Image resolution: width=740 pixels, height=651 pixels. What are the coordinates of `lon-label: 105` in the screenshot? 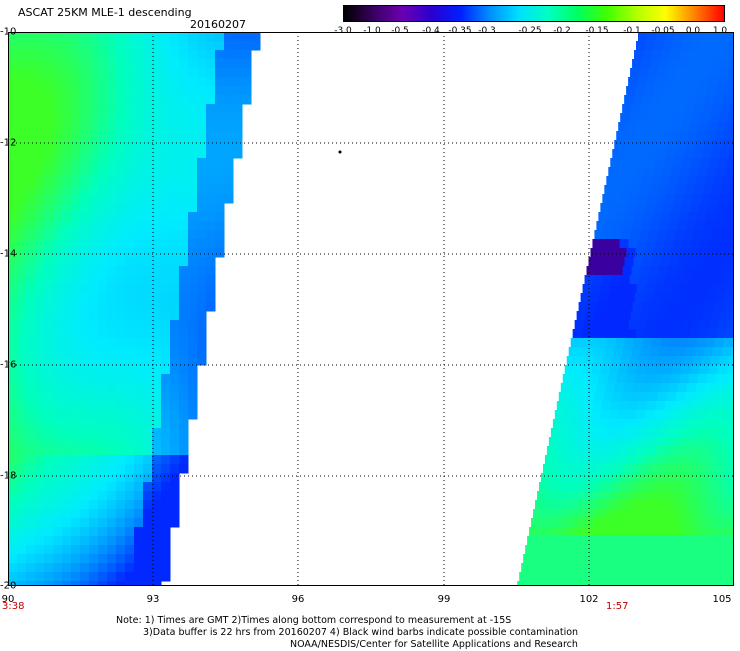 It's located at (721, 599).